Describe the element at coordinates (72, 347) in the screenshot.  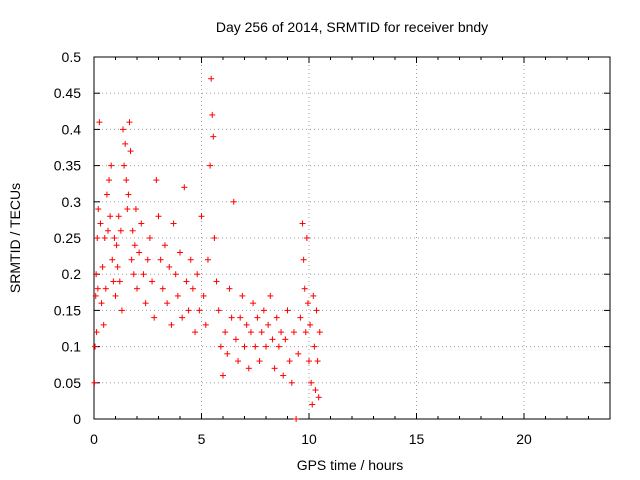
I see `y-tick-label: 0.1` at that location.